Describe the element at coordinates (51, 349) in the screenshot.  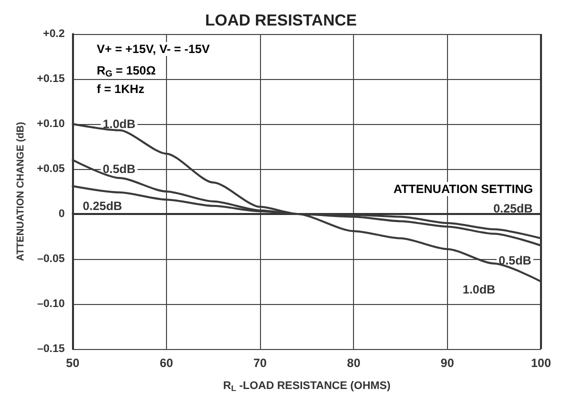
I see `y-tick-label: –0.15` at that location.